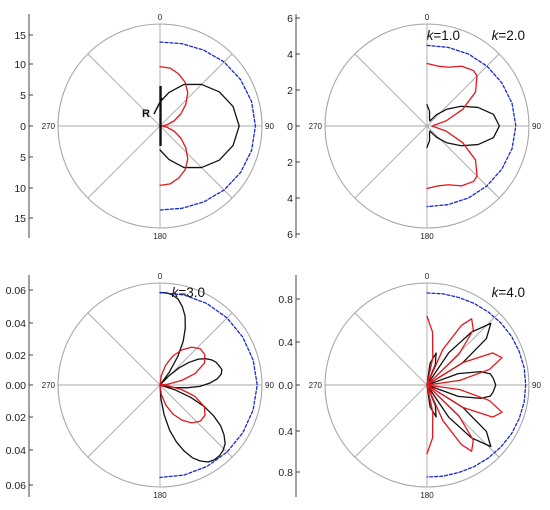  Describe the element at coordinates (188, 292) in the screenshot. I see `panel-label: k=3.0` at that location.